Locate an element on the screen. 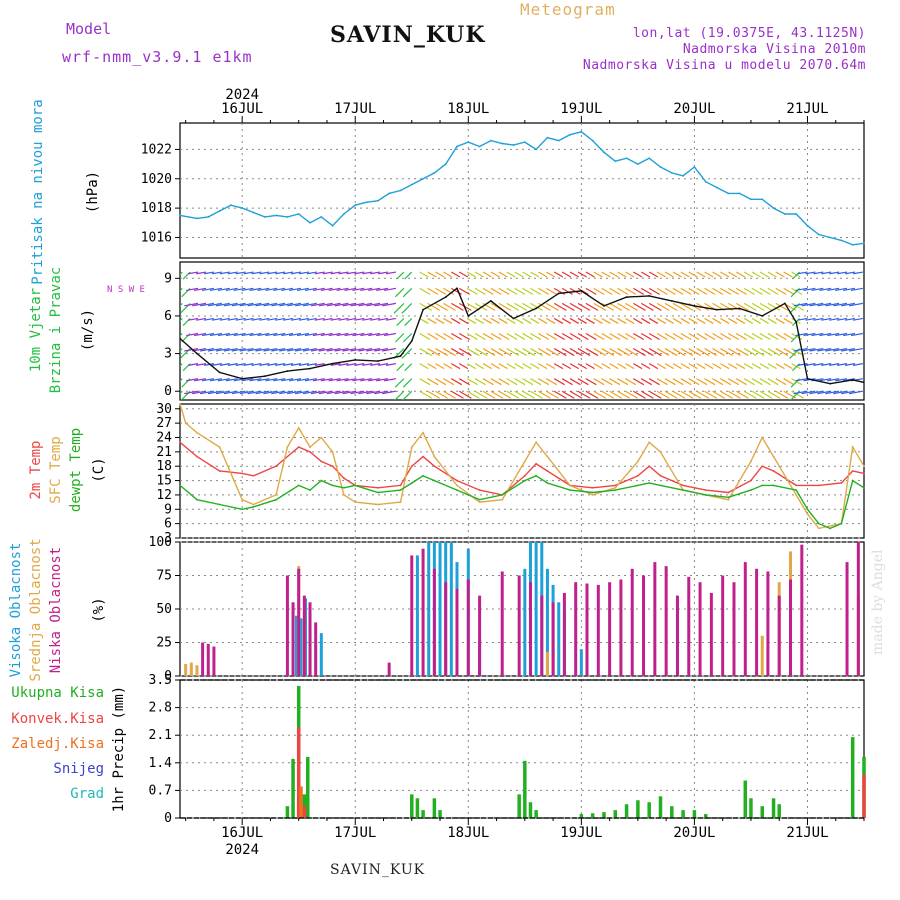  day-label-bottom: 16JUL is located at coordinates (242, 833).